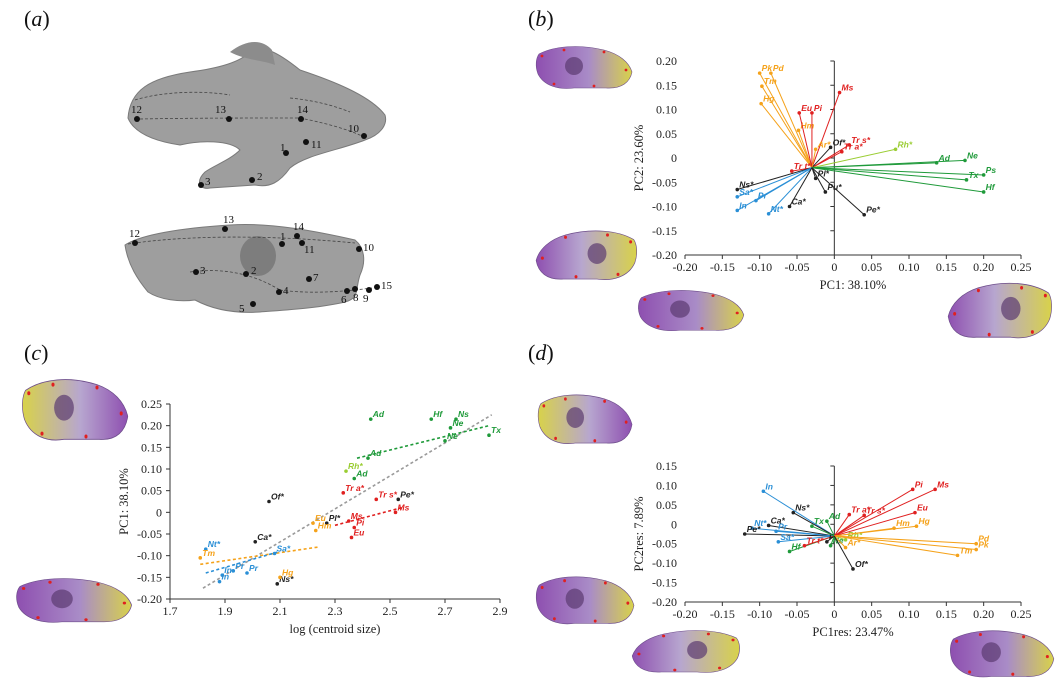  What do you see at coordinates (37, 19) in the screenshot?
I see `panel-label-a: (a)` at bounding box center [37, 19].